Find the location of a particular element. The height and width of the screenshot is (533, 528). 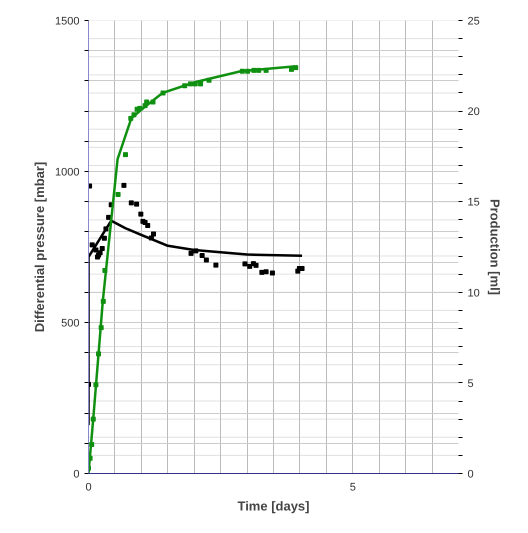

y2-tick-label: 15 is located at coordinates (474, 202).